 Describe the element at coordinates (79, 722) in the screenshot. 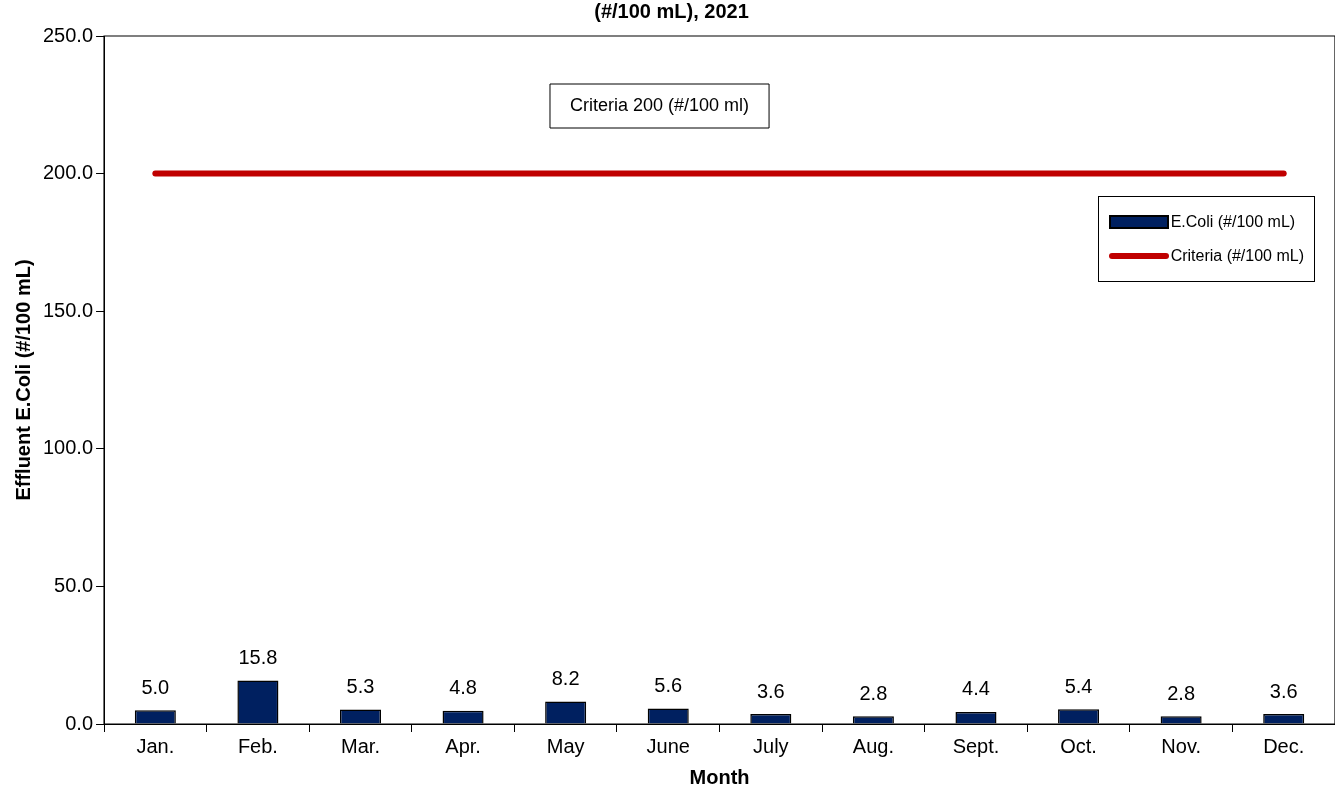

I see `y-tick-label: 0.0` at that location.